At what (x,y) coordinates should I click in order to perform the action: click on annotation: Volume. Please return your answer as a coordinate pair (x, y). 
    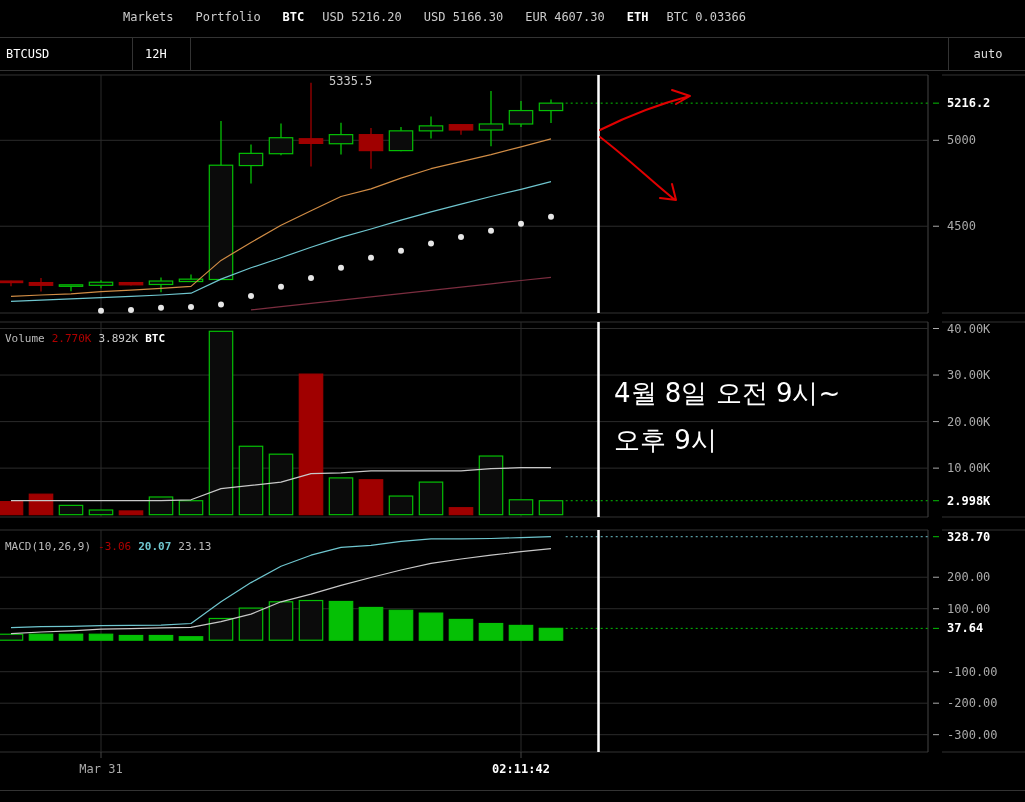
    Looking at the image, I should click on (25, 338).